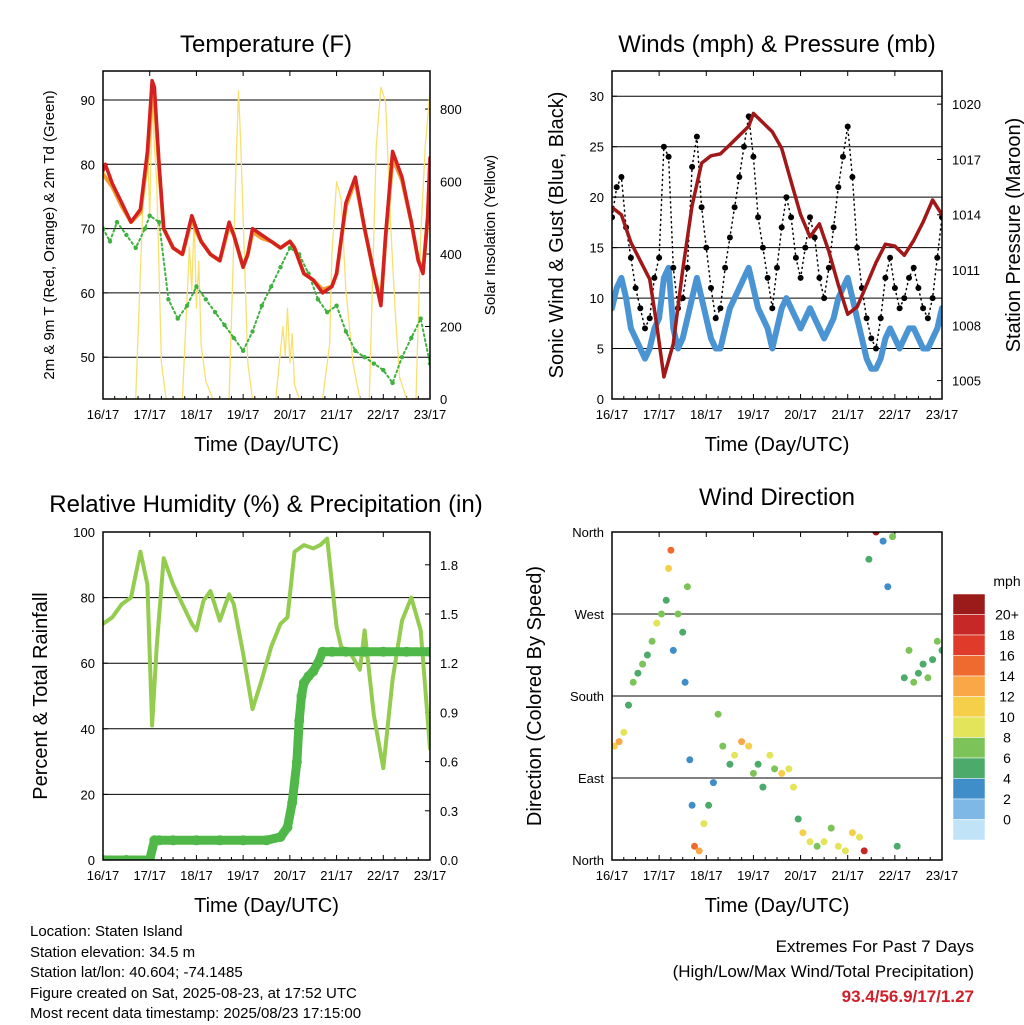  I want to click on y-tick-label: West, so click(590, 614).